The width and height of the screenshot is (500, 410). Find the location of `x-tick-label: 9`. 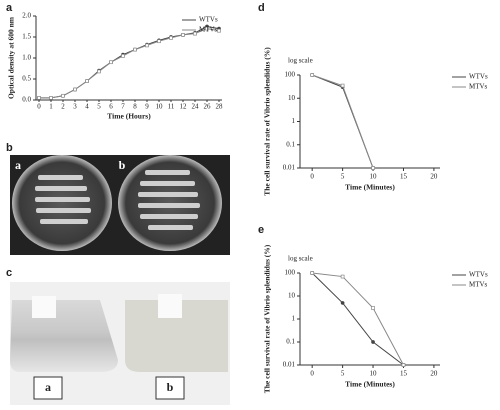

x-tick-label: 9 is located at coordinates (147, 107).